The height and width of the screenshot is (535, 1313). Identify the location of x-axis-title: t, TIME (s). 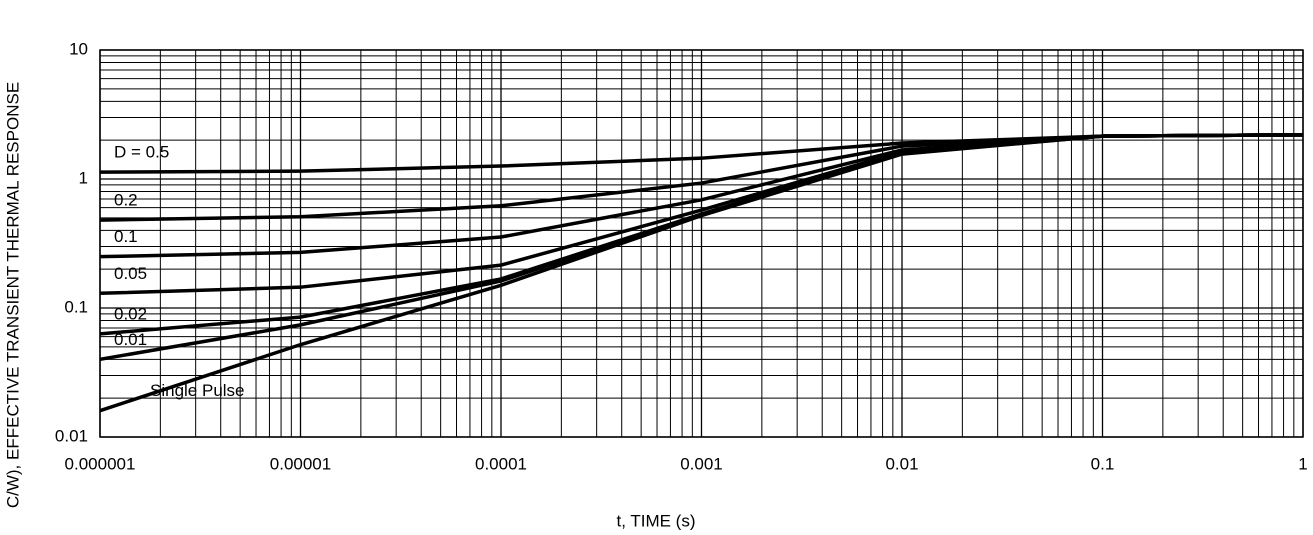
(655, 520).